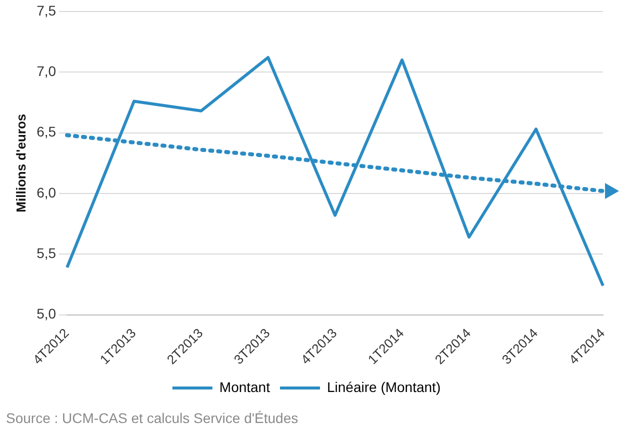  What do you see at coordinates (46, 132) in the screenshot?
I see `y-tick-label: 6,5` at bounding box center [46, 132].